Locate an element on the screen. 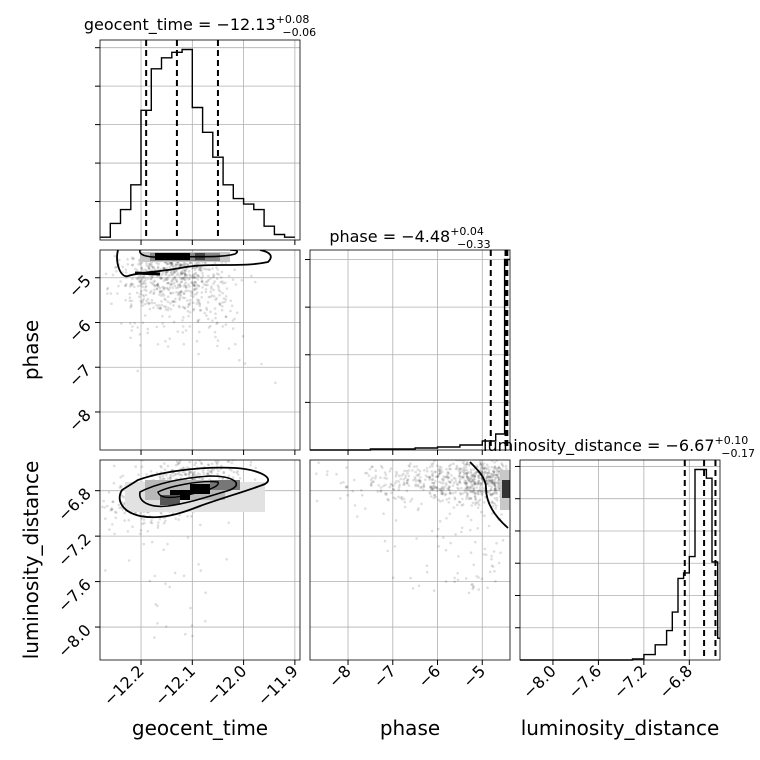 This screenshot has width=760, height=760. y-tick-label-phase: −7 is located at coordinates (80, 376).